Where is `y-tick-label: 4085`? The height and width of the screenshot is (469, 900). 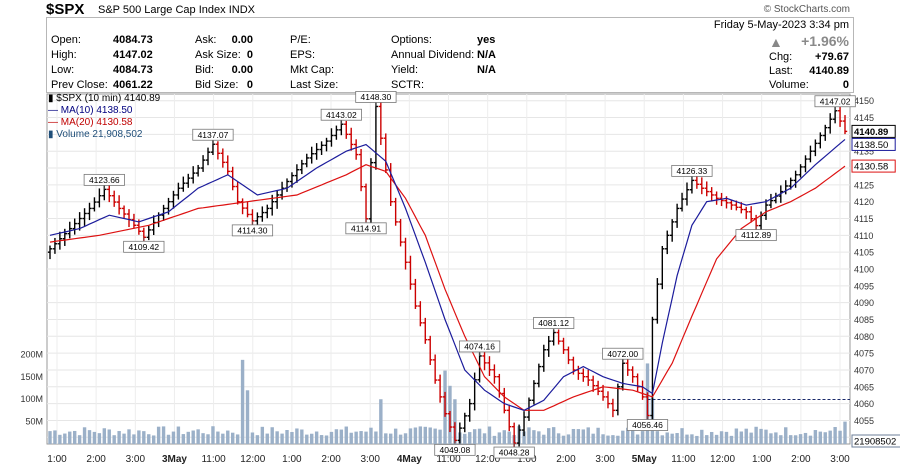
y-tick-label: 4085 is located at coordinates (864, 320).